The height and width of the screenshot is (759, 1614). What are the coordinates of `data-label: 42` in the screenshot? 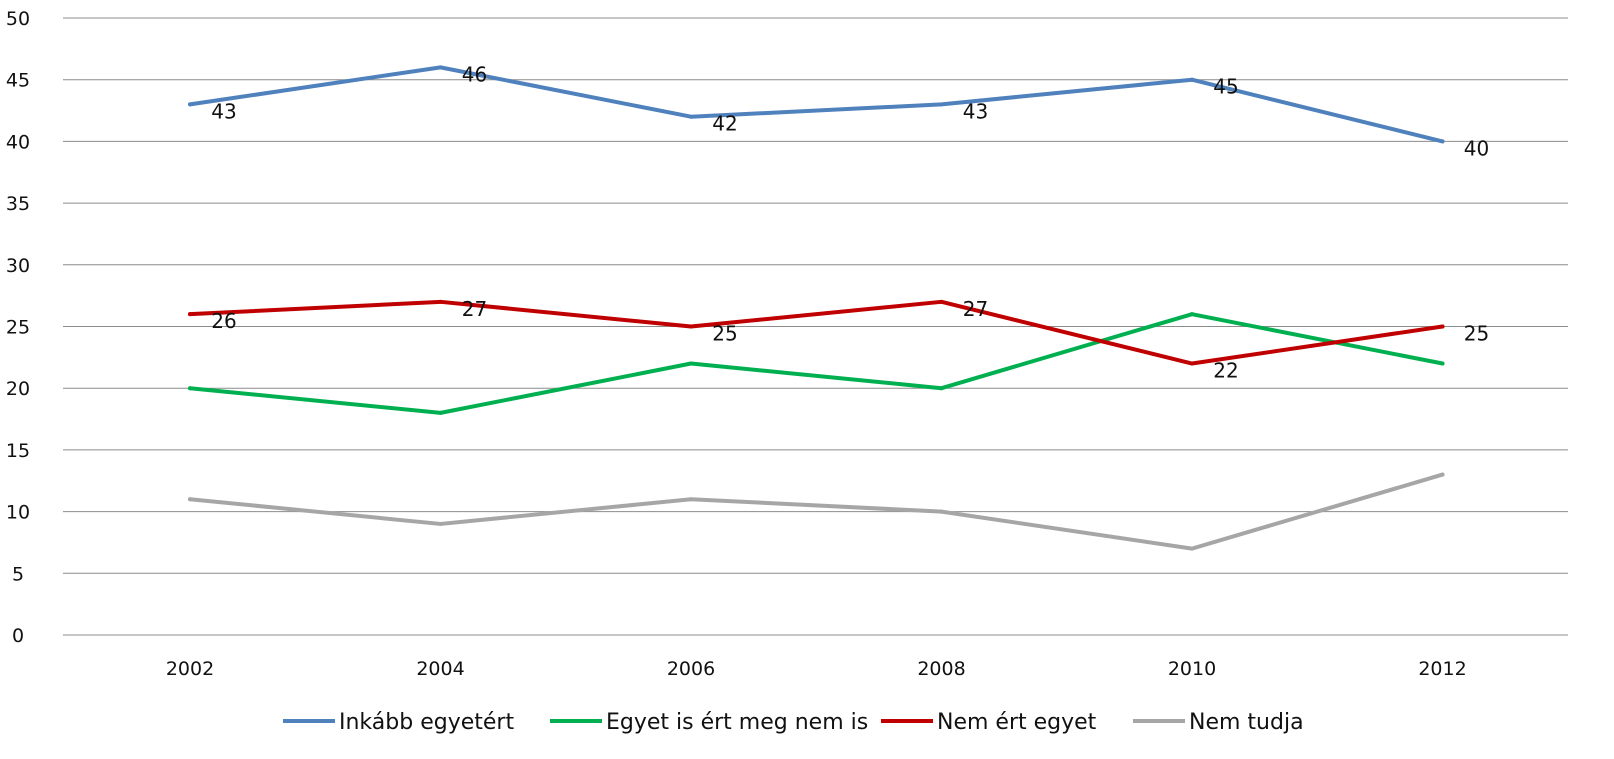 It's located at (724, 124).